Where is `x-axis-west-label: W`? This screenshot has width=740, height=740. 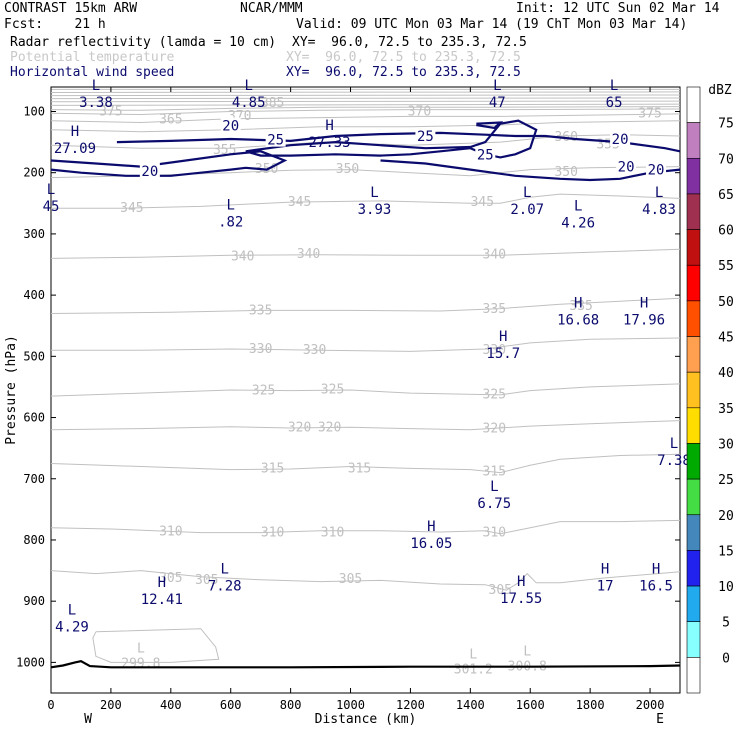
x-axis-west-label: W is located at coordinates (88, 719).